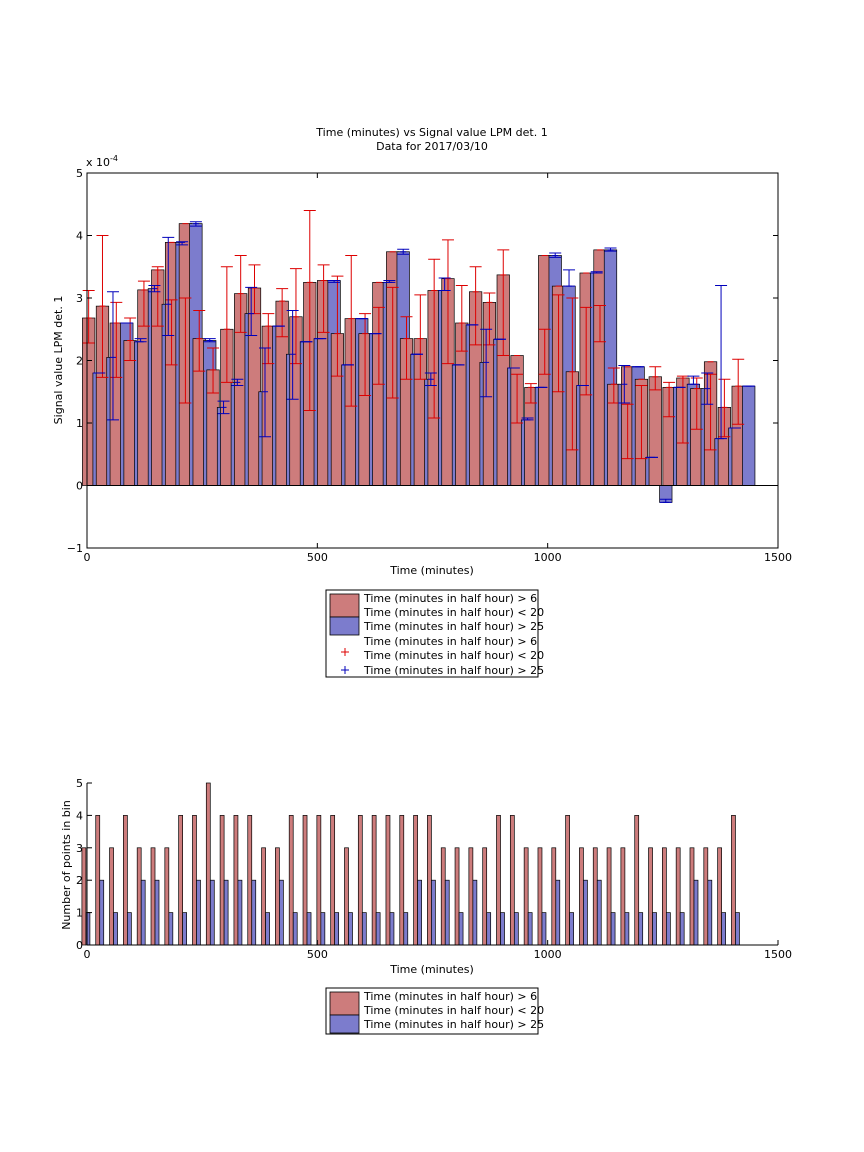 The width and height of the screenshot is (864, 1152). I want to click on legend-marker-blue-plus, so click(345, 670).